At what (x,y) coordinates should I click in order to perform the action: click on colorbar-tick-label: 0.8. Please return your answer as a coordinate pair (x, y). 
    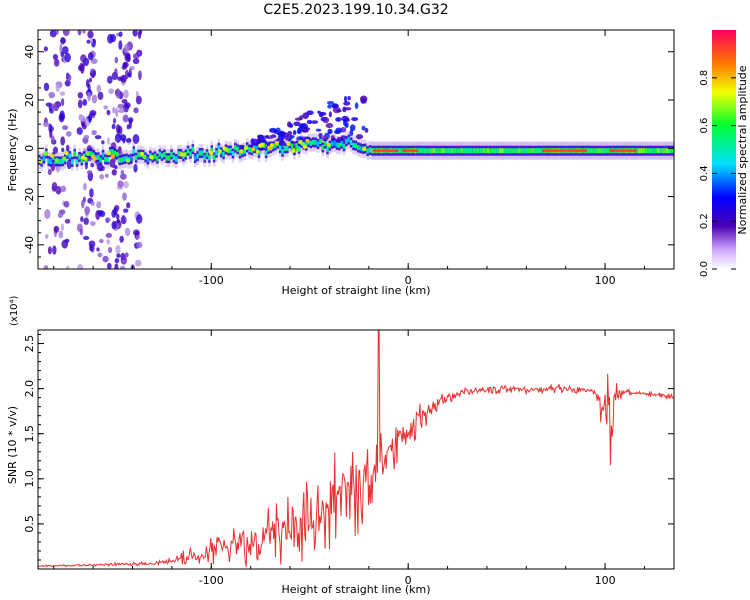
    Looking at the image, I should click on (704, 78).